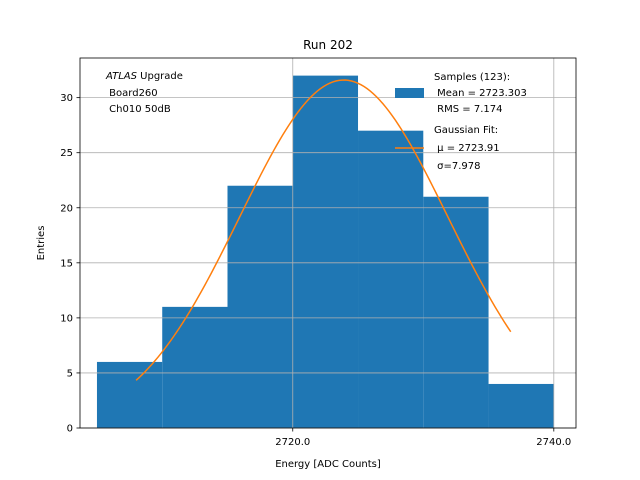 The image size is (640, 480). I want to click on annotation-atlas: ATLAS, so click(121, 76).